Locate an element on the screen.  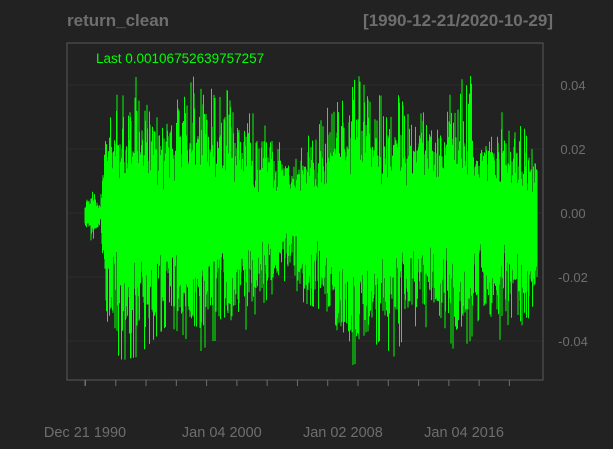
y-axis: 0.04 0.02 0.00 -0.02 -0.04 is located at coordinates (573, 213).